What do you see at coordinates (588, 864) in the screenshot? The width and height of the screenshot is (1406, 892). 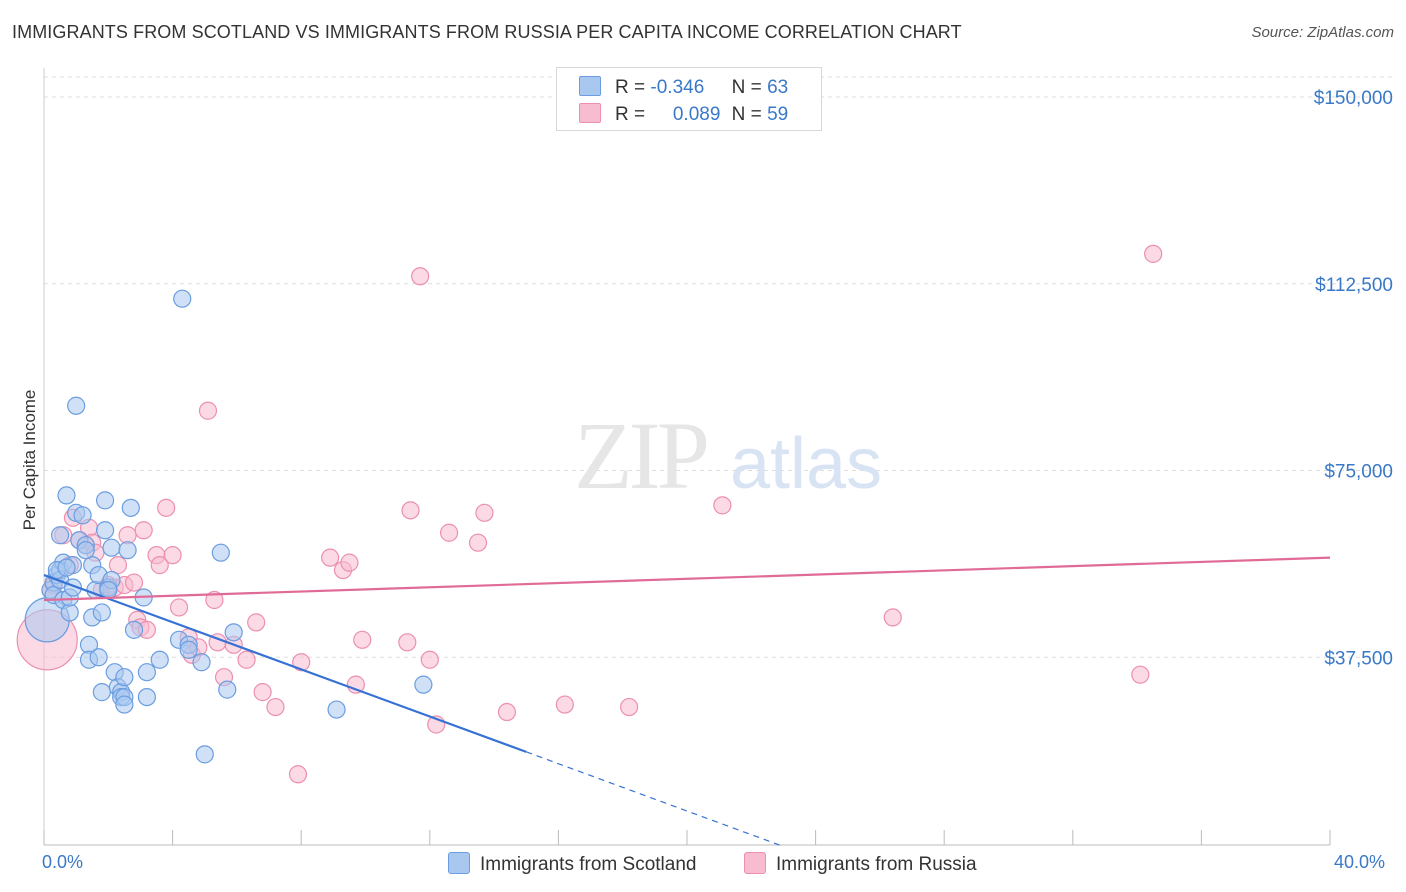 I see `legend-label-scotland: Immigrants from Scotland` at bounding box center [588, 864].